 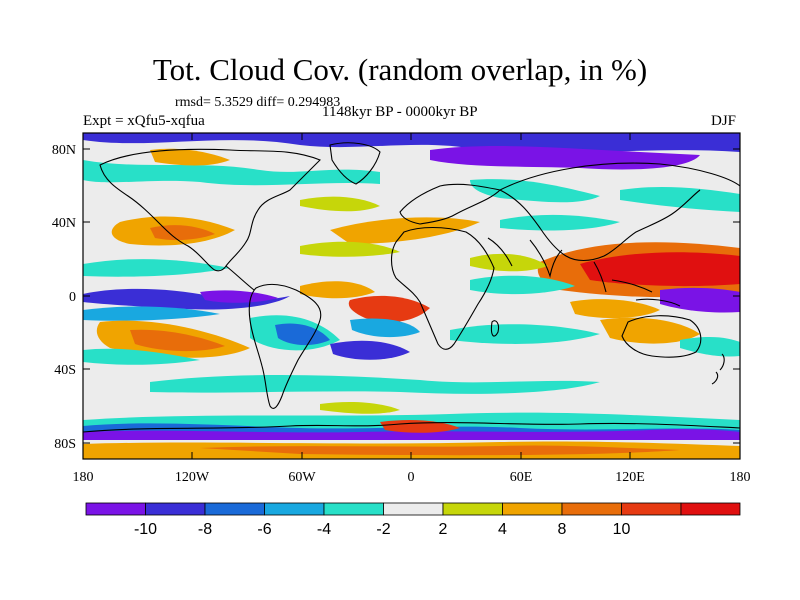 What do you see at coordinates (83, 477) in the screenshot?
I see `x-label-180w: 180` at bounding box center [83, 477].